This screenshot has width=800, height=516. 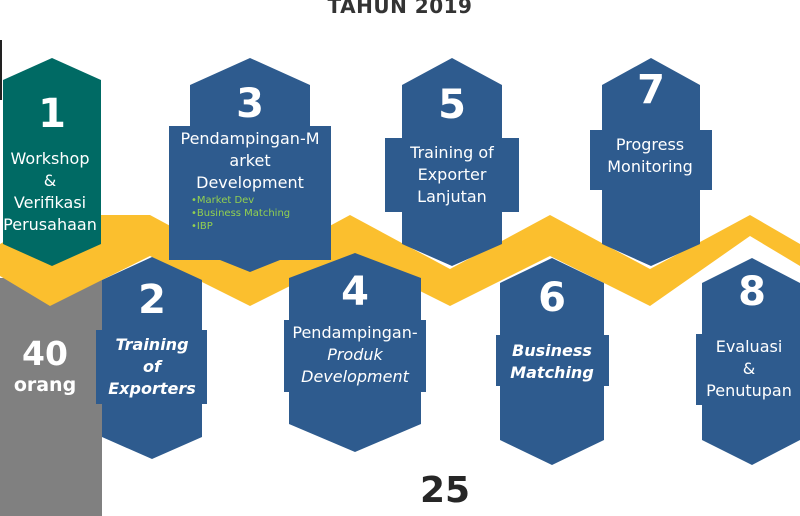 I want to click on step-3-line-2: arket, so click(x=250, y=160).